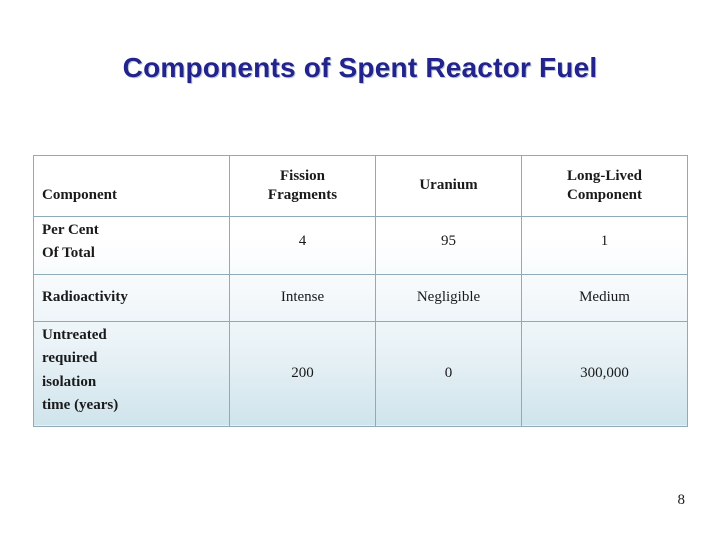 The width and height of the screenshot is (720, 540). What do you see at coordinates (70, 230) in the screenshot?
I see `row1-label-line1: Per Cent` at bounding box center [70, 230].